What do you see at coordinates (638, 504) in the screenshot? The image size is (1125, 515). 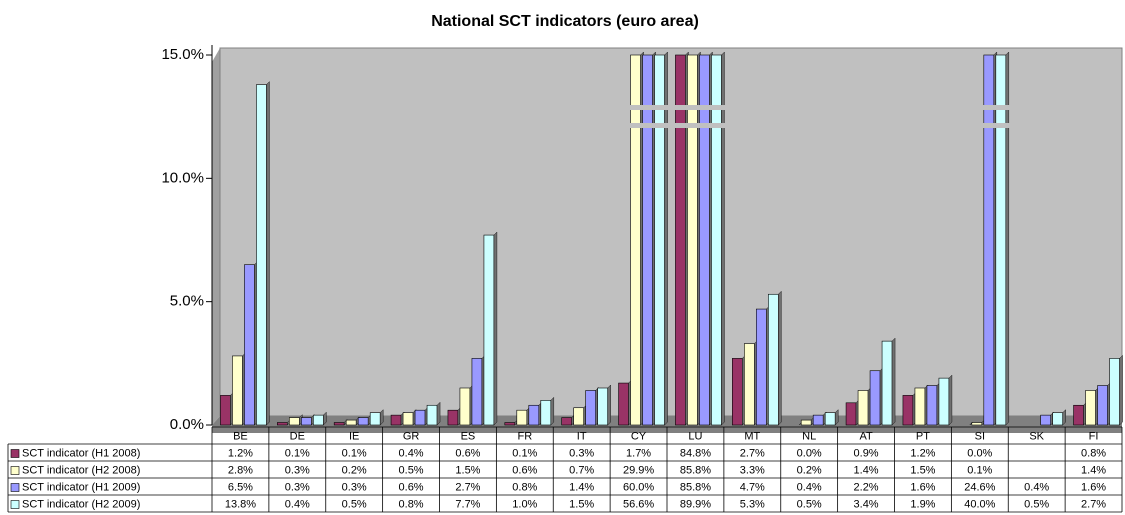 I see `table-value: 56.6%` at bounding box center [638, 504].